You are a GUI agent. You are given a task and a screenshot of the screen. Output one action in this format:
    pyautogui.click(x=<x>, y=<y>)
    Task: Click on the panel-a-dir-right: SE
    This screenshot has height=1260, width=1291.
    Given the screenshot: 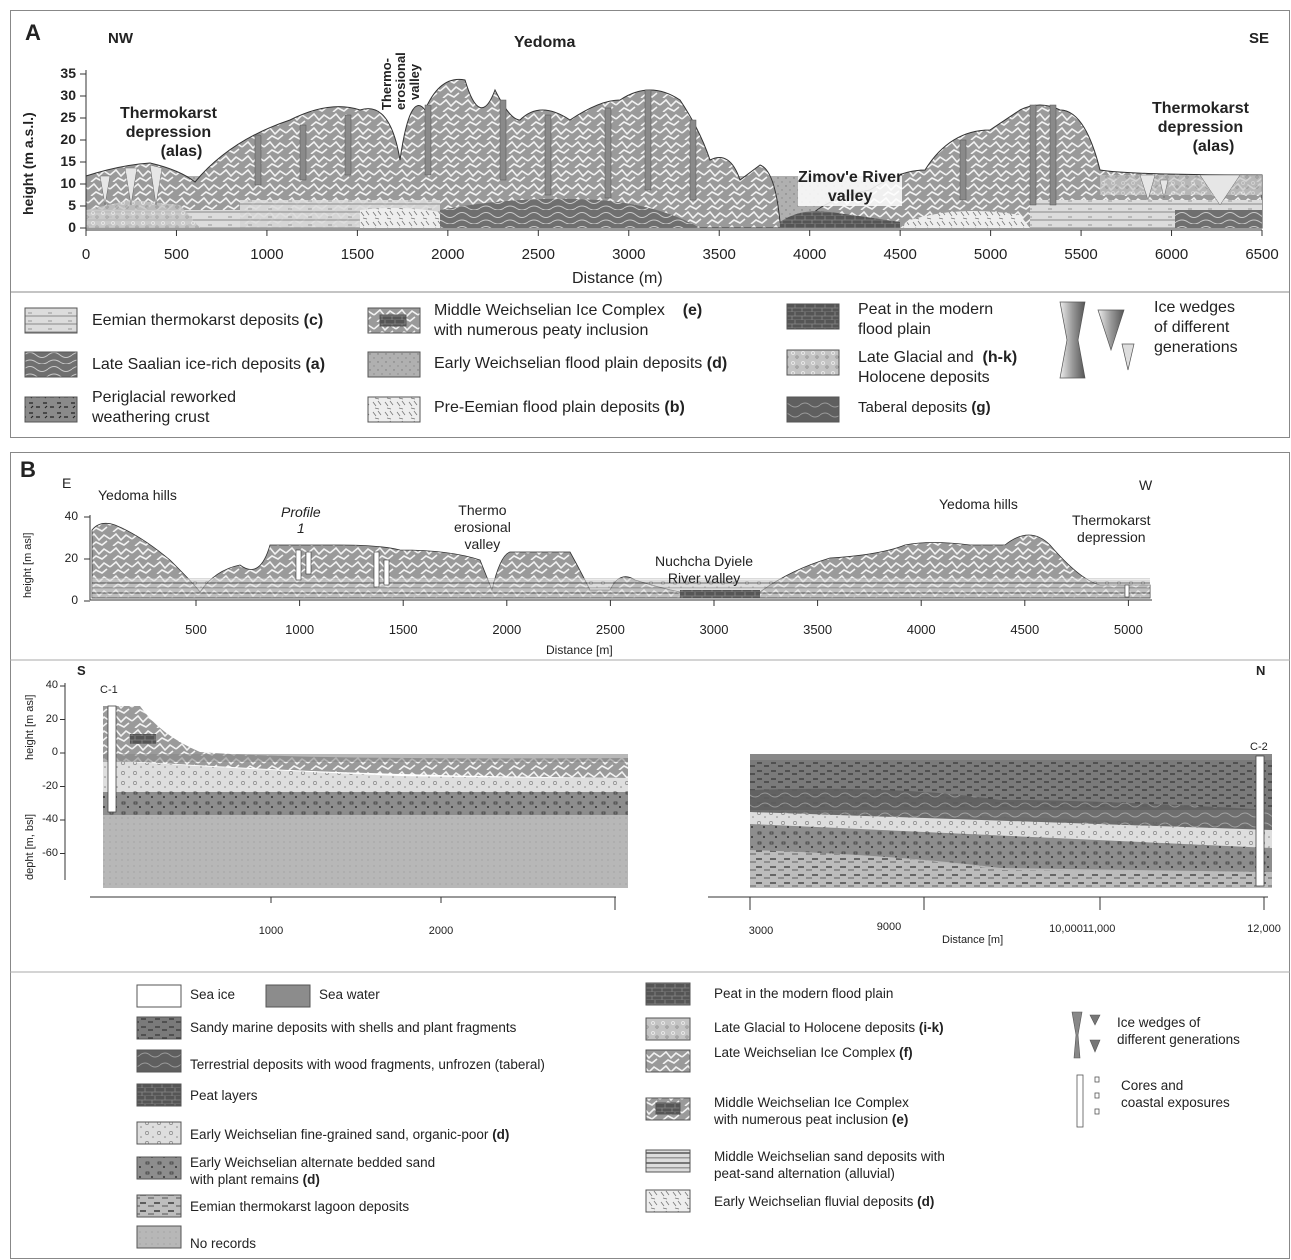 What is the action you would take?
    pyautogui.click(x=1259, y=38)
    